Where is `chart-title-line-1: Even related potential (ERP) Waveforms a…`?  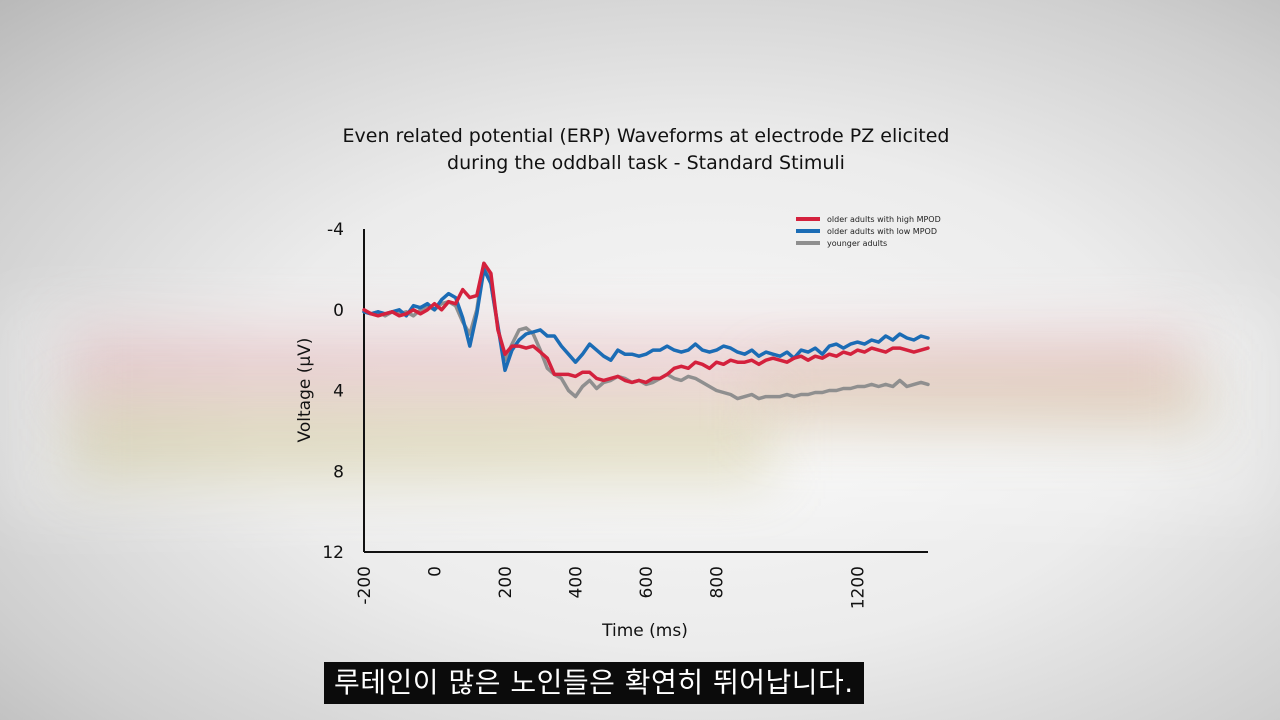 chart-title-line-1: Even related potential (ERP) Waveforms a… is located at coordinates (646, 136).